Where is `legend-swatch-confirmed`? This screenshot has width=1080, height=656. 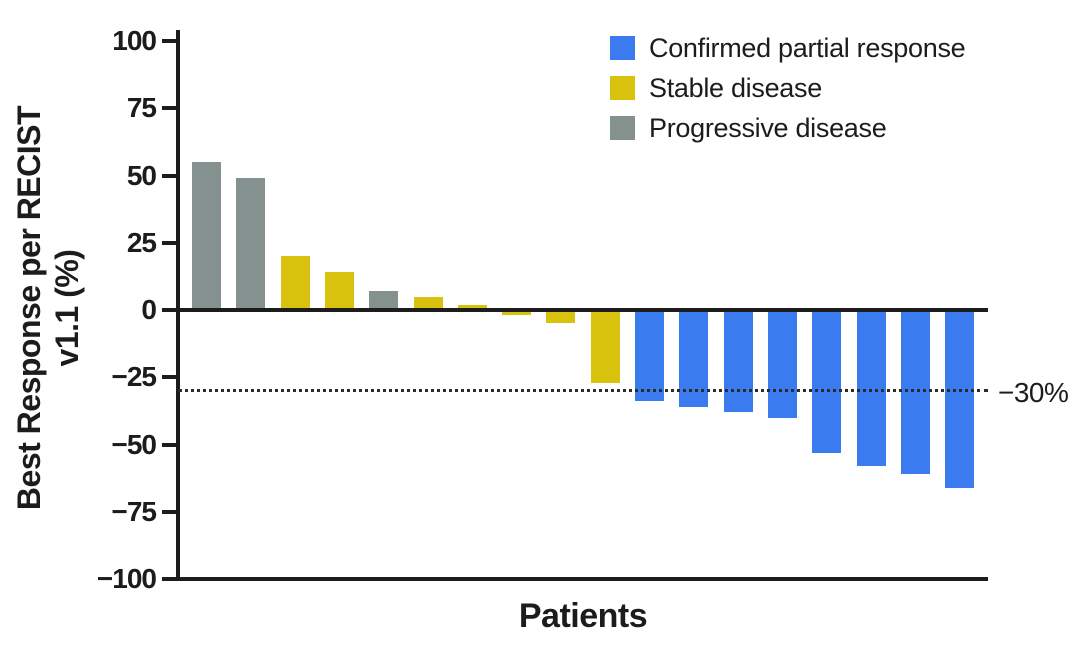
legend-swatch-confirmed is located at coordinates (622, 48).